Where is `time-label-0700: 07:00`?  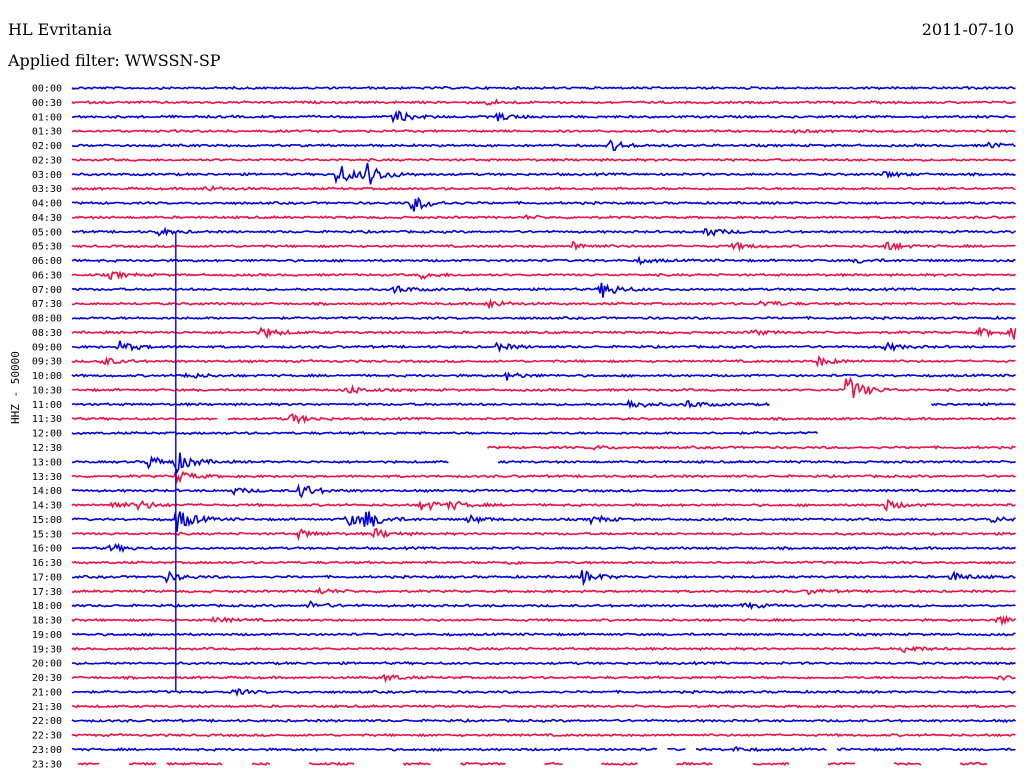 time-label-0700: 07:00 is located at coordinates (47, 290).